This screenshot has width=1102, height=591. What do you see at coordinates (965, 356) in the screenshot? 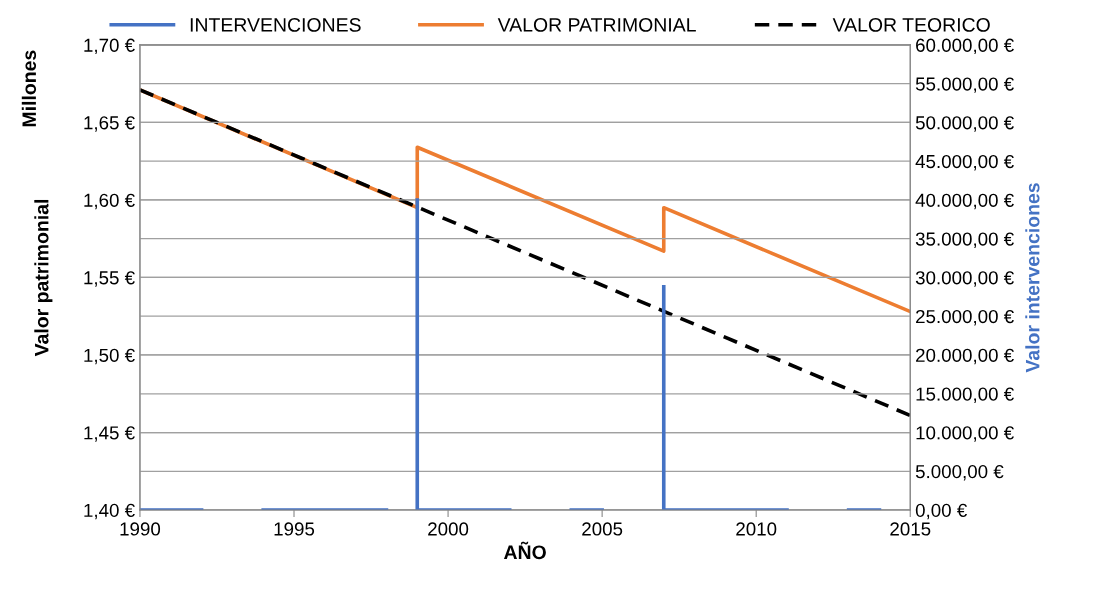
I see `y2-tick-label: 20.000,00 €` at bounding box center [965, 356].